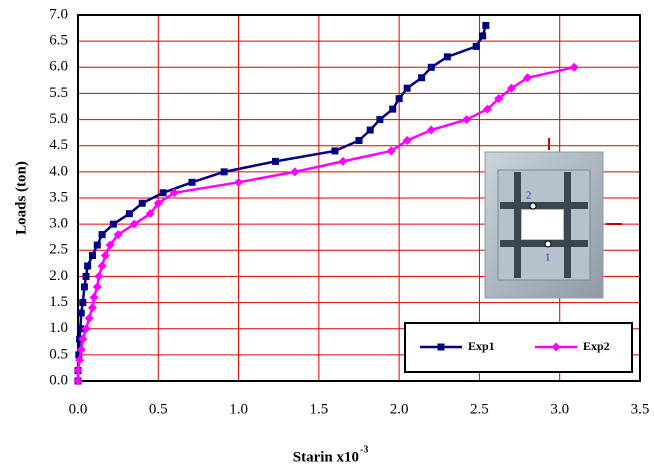  Describe the element at coordinates (58, 250) in the screenshot. I see `y-tick-label: 2.5` at that location.